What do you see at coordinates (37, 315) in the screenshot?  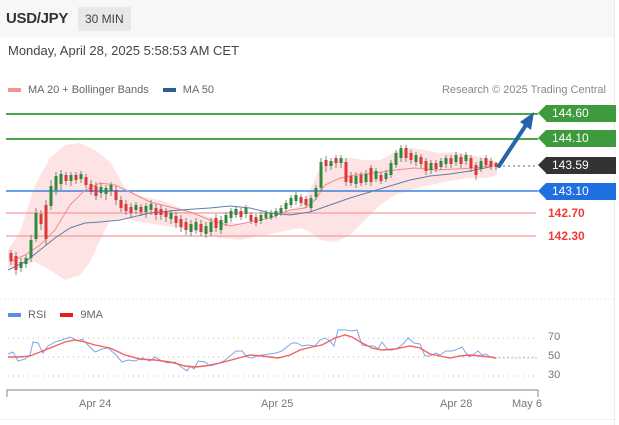 I see `legend-label: RSI` at bounding box center [37, 315].